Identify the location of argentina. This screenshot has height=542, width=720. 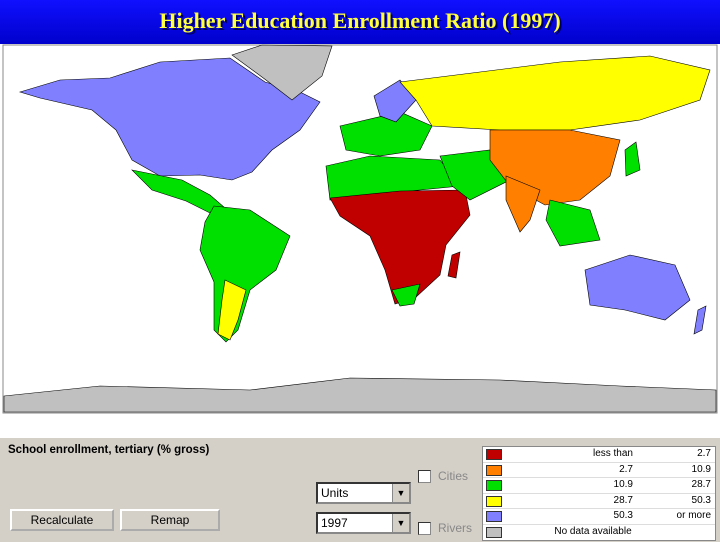
(232, 310).